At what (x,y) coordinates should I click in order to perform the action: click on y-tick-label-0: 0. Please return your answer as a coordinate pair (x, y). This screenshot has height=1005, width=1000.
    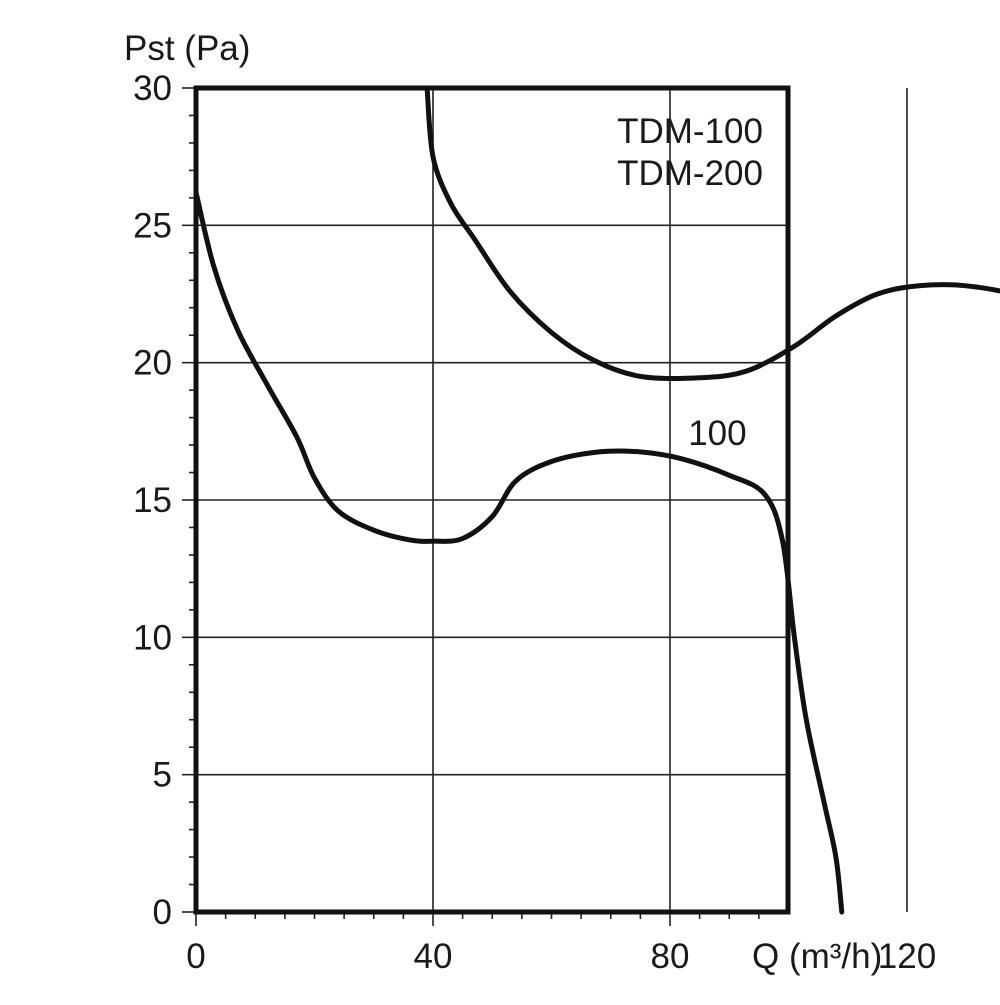
    Looking at the image, I should click on (162, 912).